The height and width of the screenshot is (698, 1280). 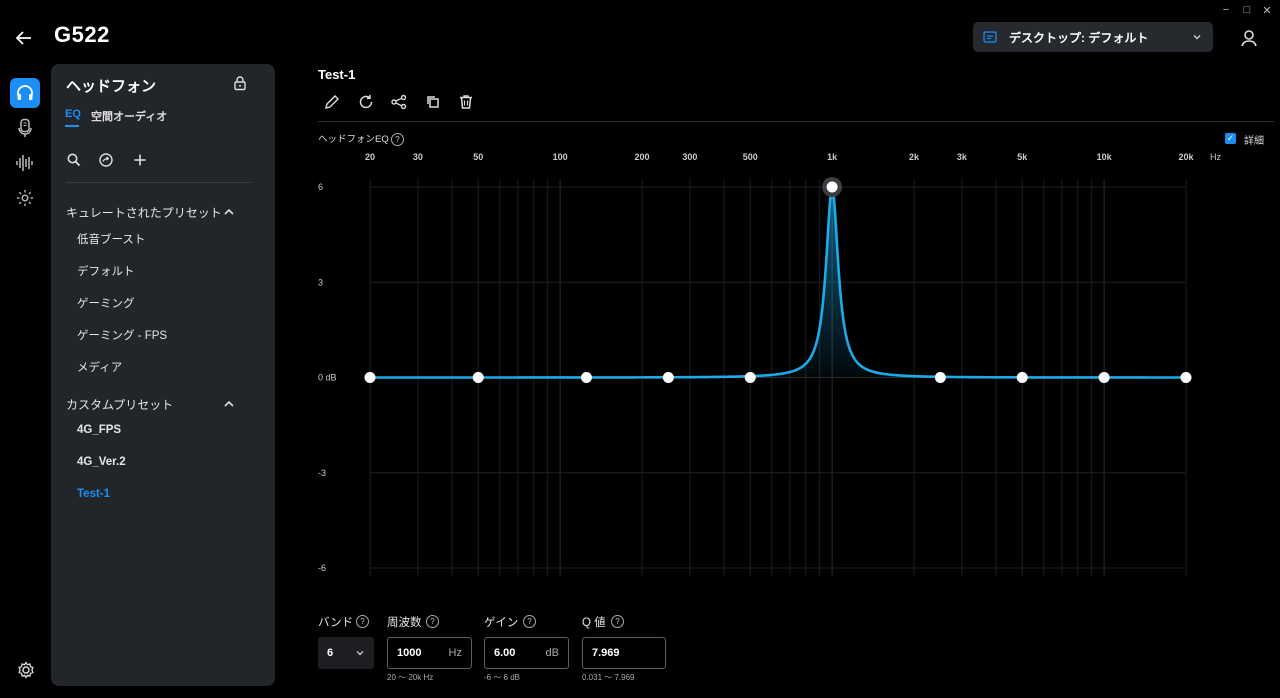 What do you see at coordinates (337, 74) in the screenshot?
I see `preset-name: Test-1` at bounding box center [337, 74].